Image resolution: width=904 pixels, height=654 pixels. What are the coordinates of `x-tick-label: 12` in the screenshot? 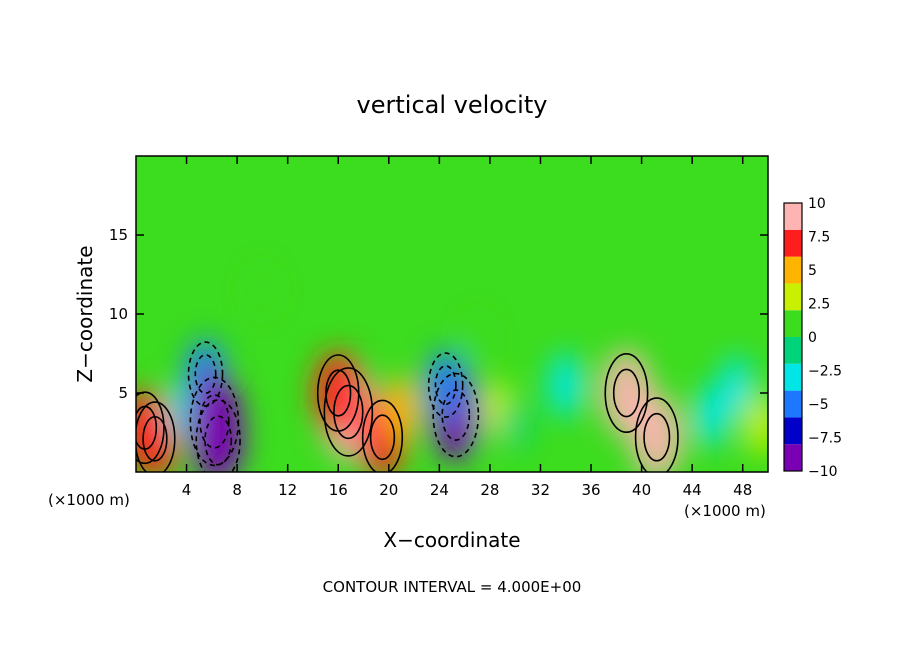 It's located at (287, 490).